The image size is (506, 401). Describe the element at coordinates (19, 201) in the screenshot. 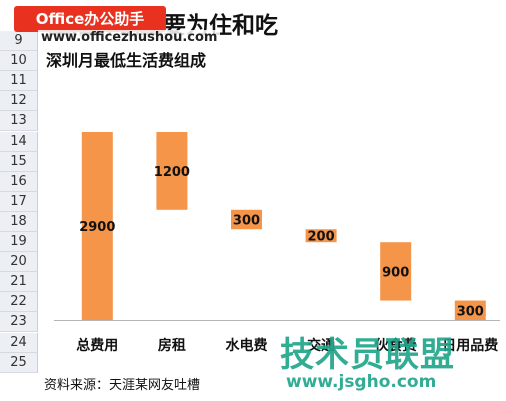

I see `row-number: 17` at that location.